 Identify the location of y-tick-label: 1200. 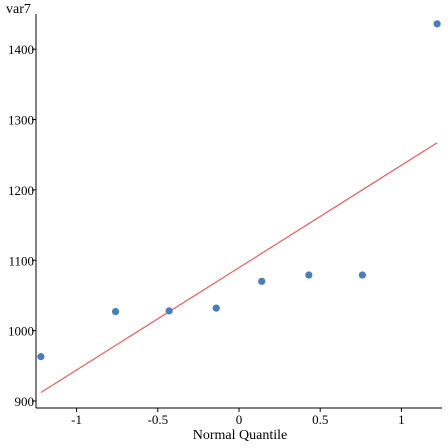
(21, 190).